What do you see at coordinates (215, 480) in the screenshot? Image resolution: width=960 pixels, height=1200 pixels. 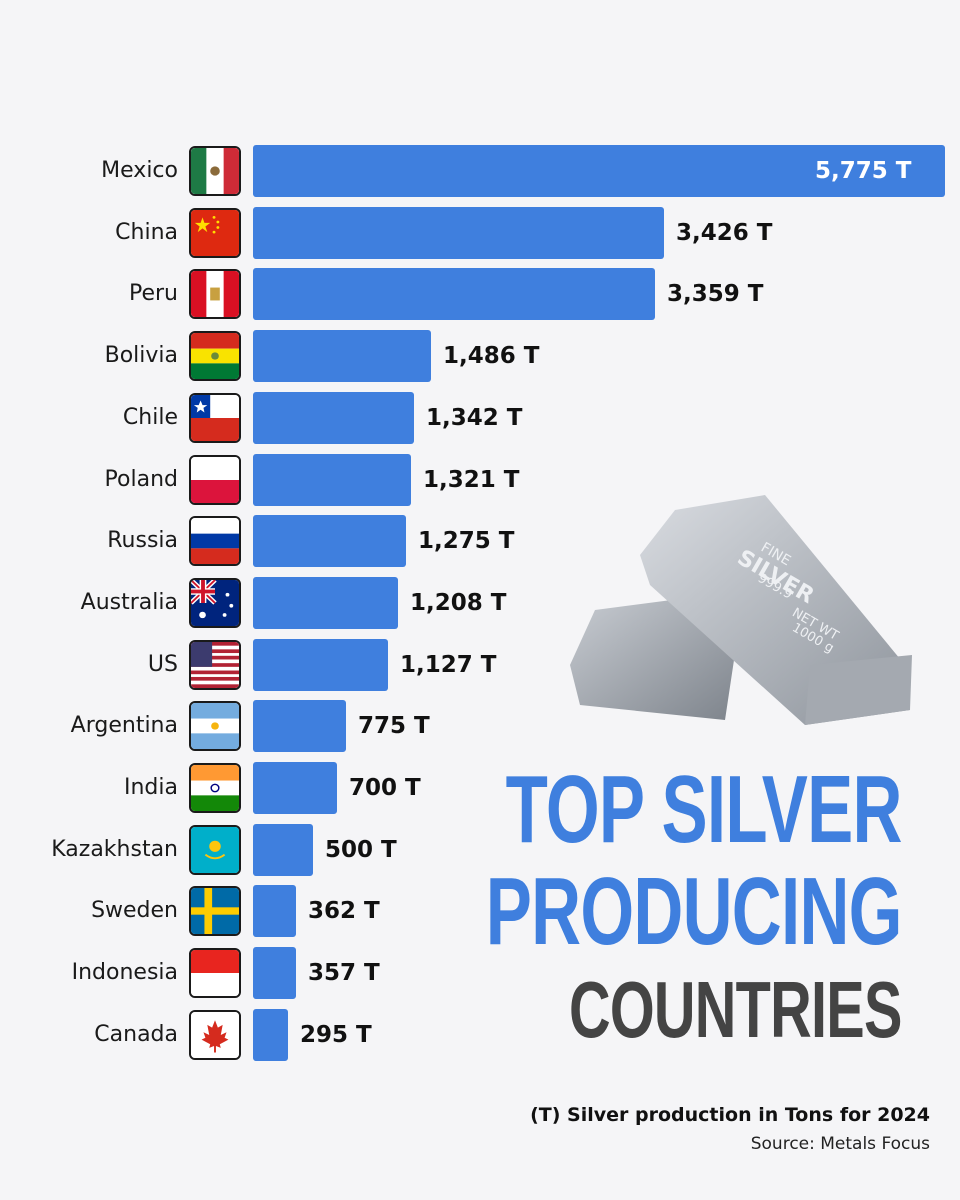 I see `poland-flag-icon` at bounding box center [215, 480].